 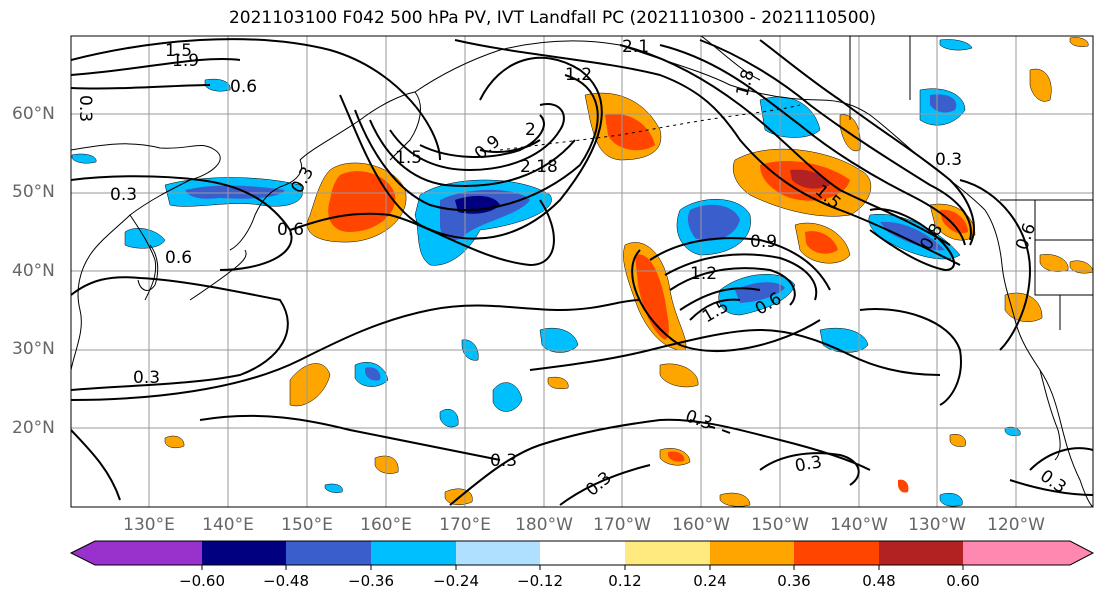 I want to click on colorbar-tick-label: −0.36, so click(x=371, y=581).